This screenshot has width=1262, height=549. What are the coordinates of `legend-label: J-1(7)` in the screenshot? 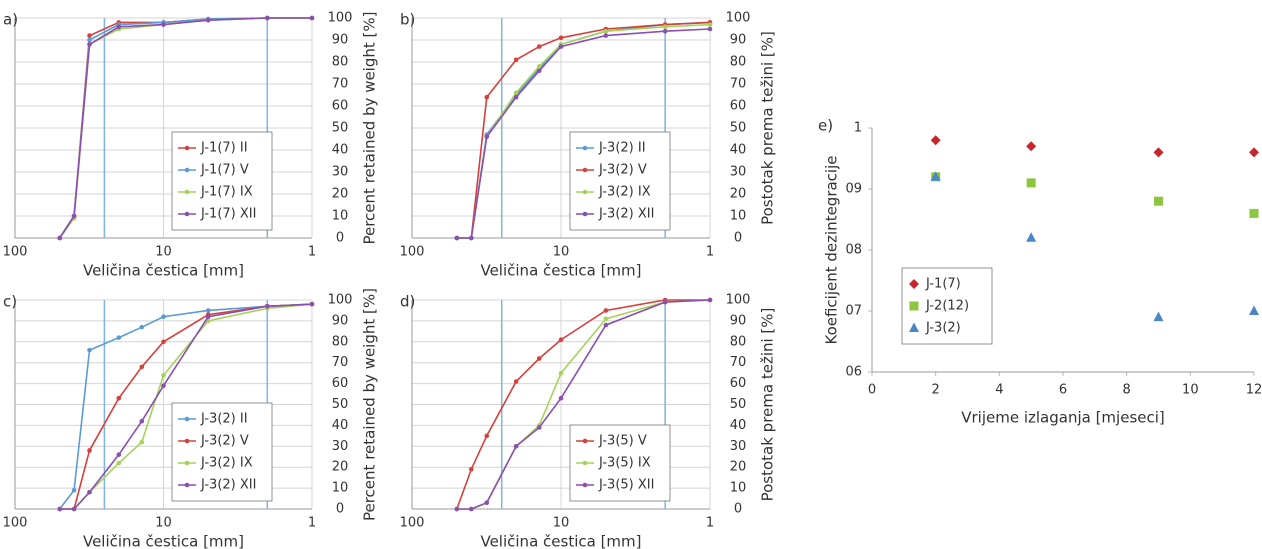 It's located at (943, 284).